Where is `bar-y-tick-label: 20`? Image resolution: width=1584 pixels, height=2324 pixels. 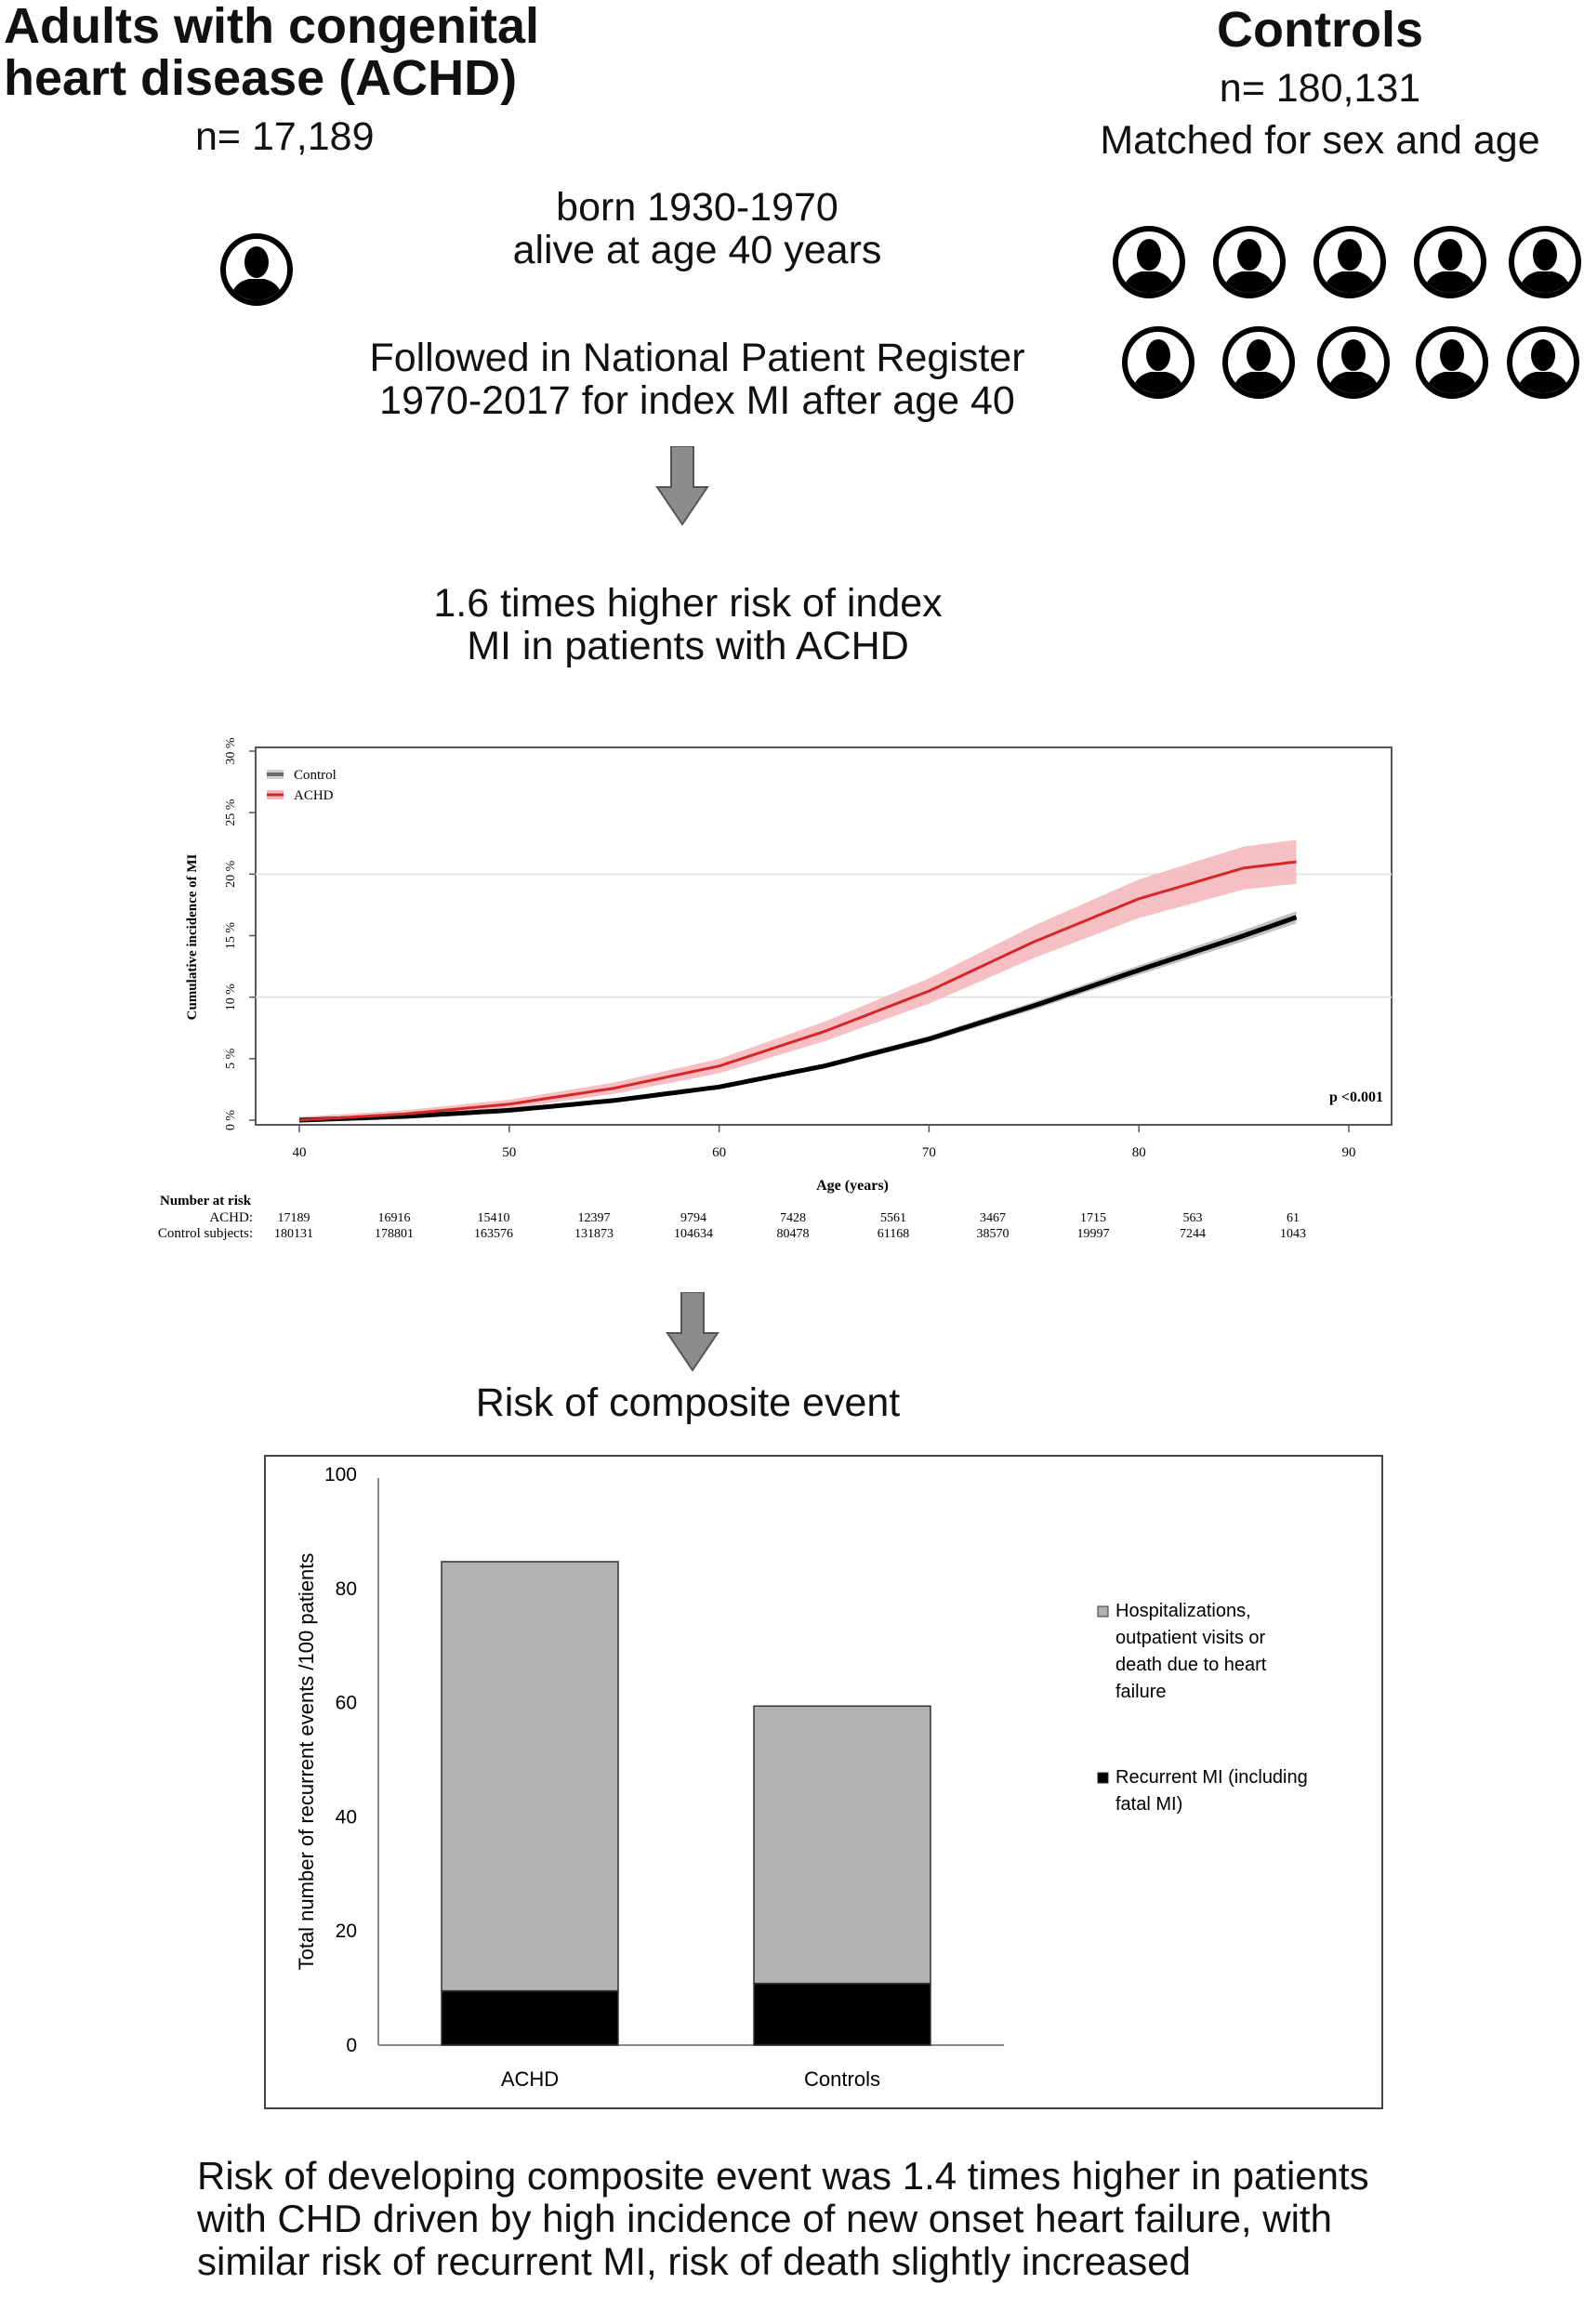
bar-y-tick-label: 20 is located at coordinates (346, 1931).